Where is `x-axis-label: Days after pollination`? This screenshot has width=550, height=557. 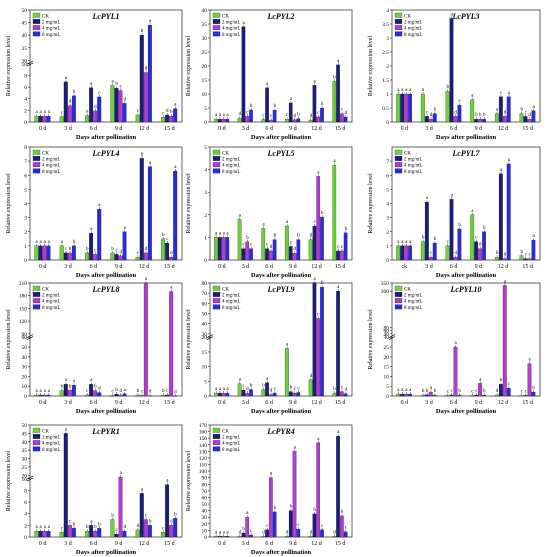 x-axis-label: Days after pollination is located at coordinates (106, 552).